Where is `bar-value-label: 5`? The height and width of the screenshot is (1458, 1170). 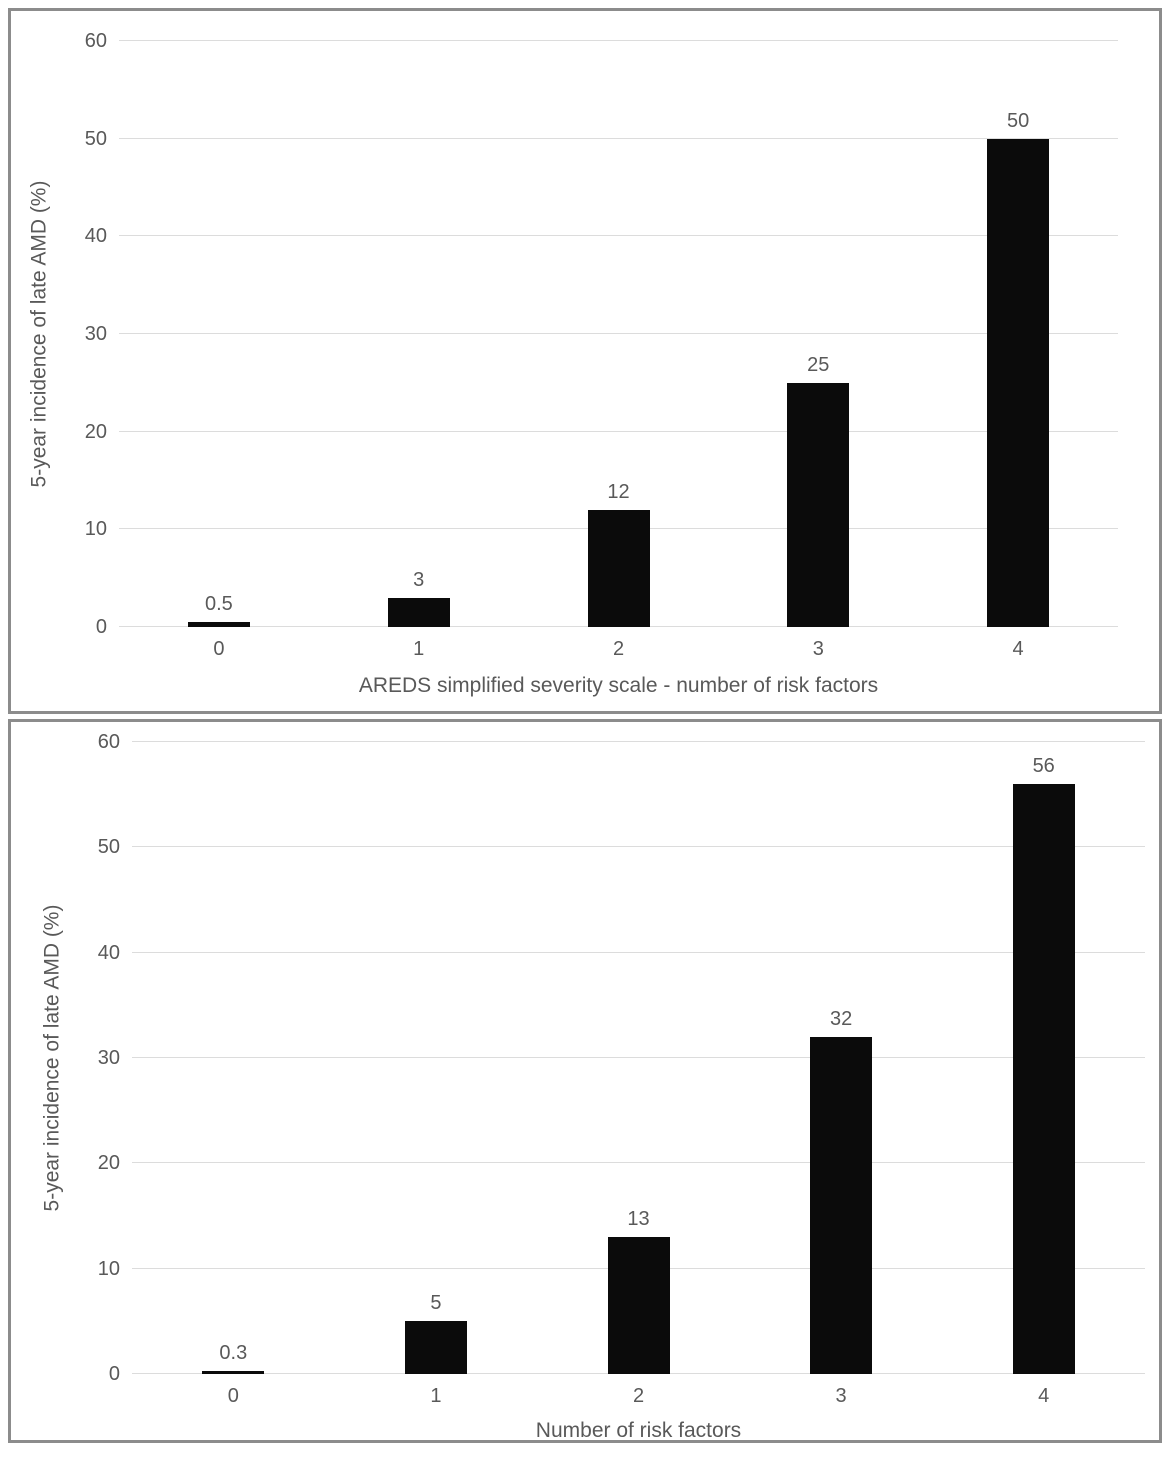
bar-value-label: 5 is located at coordinates (436, 1303).